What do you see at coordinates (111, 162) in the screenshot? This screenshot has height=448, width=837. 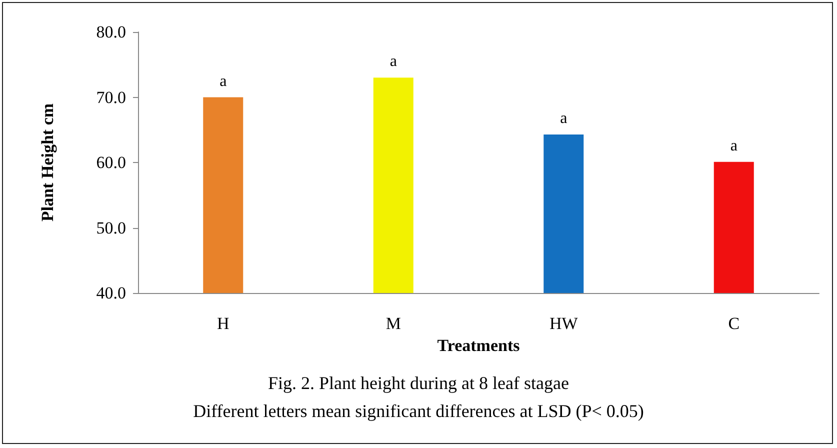 I see `y-tick-label: 60.0` at bounding box center [111, 162].